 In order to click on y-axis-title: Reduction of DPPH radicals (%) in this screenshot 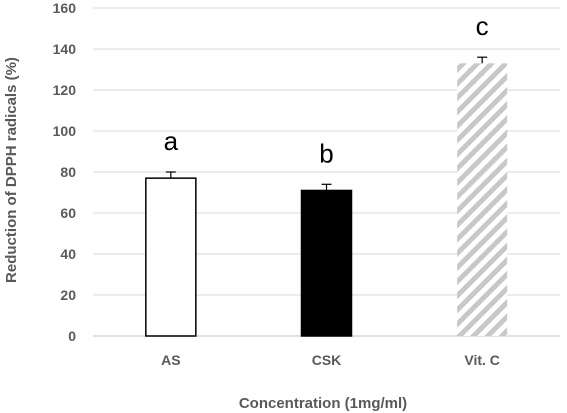, I will do `click(11, 170)`.